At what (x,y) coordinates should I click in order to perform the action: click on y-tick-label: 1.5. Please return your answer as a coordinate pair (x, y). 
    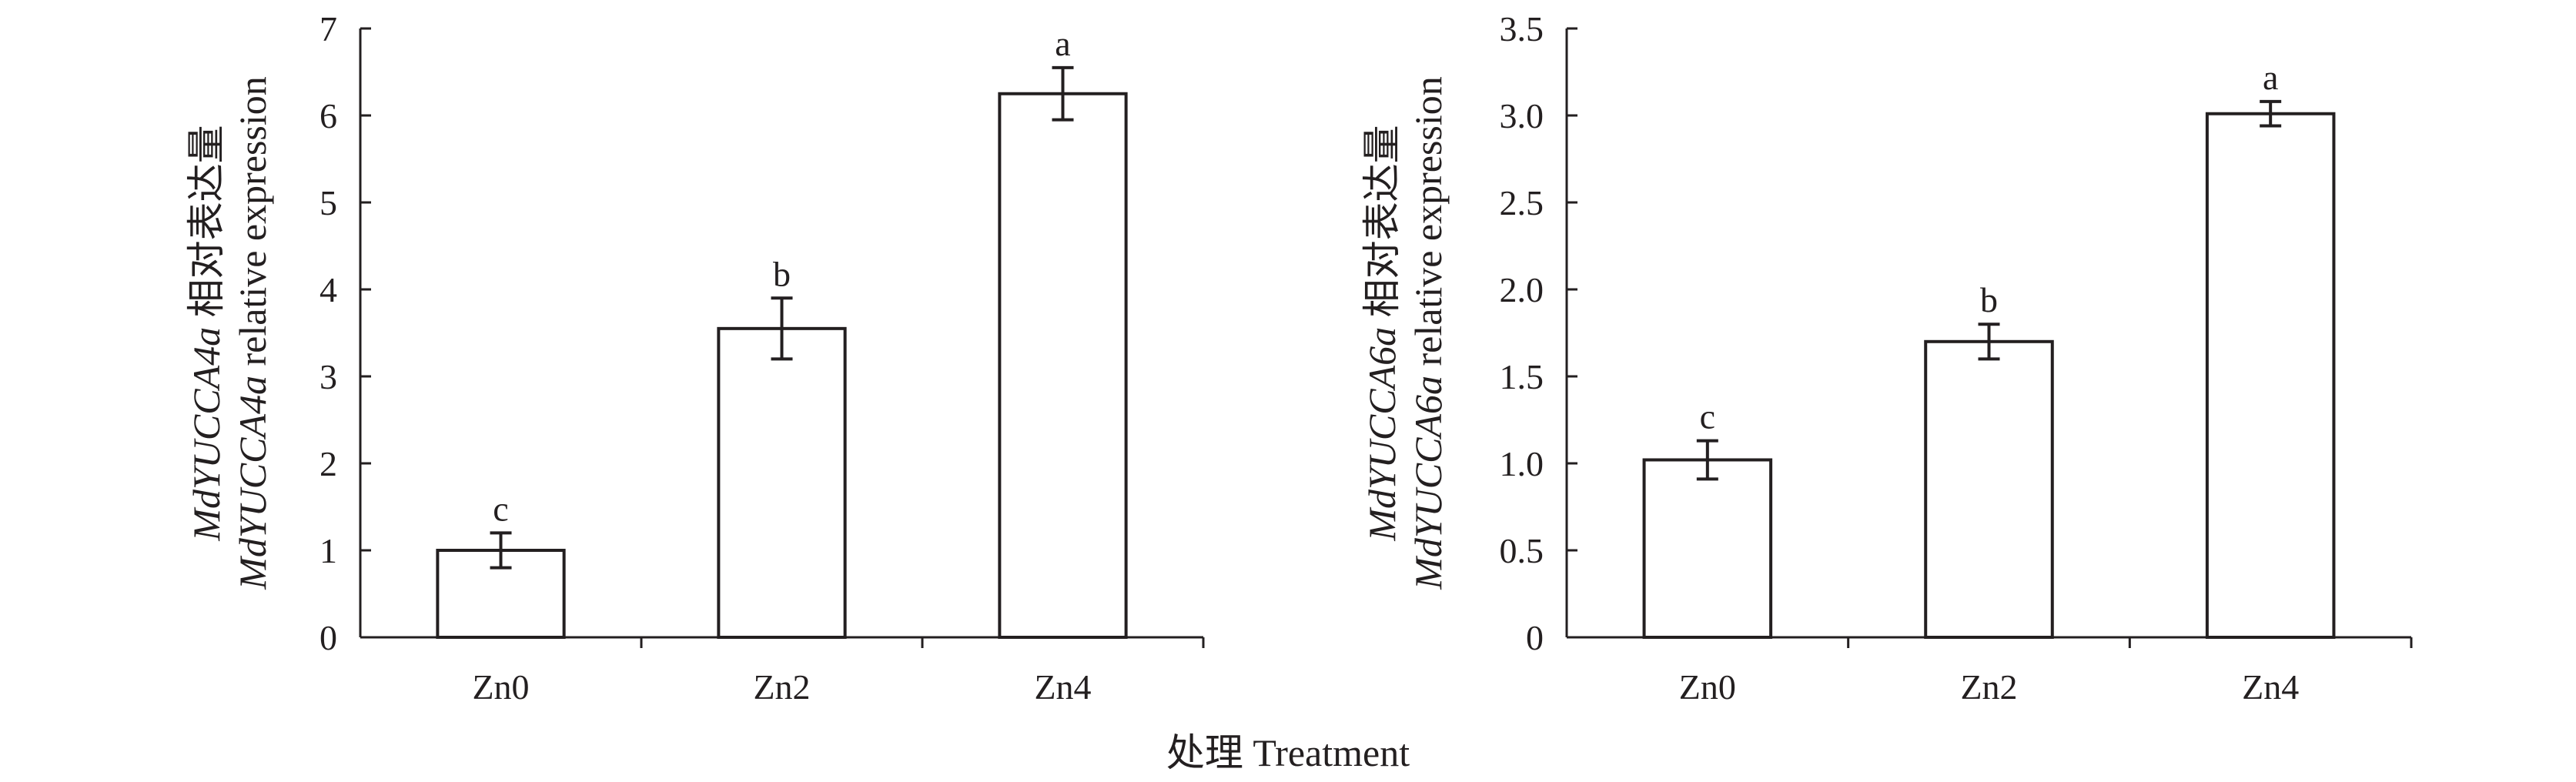
    Looking at the image, I should click on (1522, 376).